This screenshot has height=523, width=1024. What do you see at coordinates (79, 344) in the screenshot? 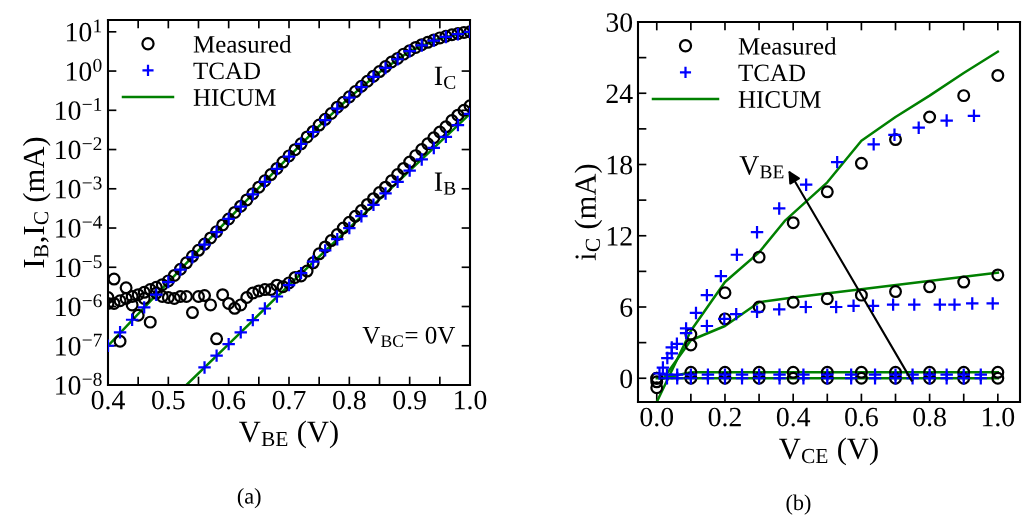
I see `y-tick-label: 10$^{−7}$` at bounding box center [79, 344].